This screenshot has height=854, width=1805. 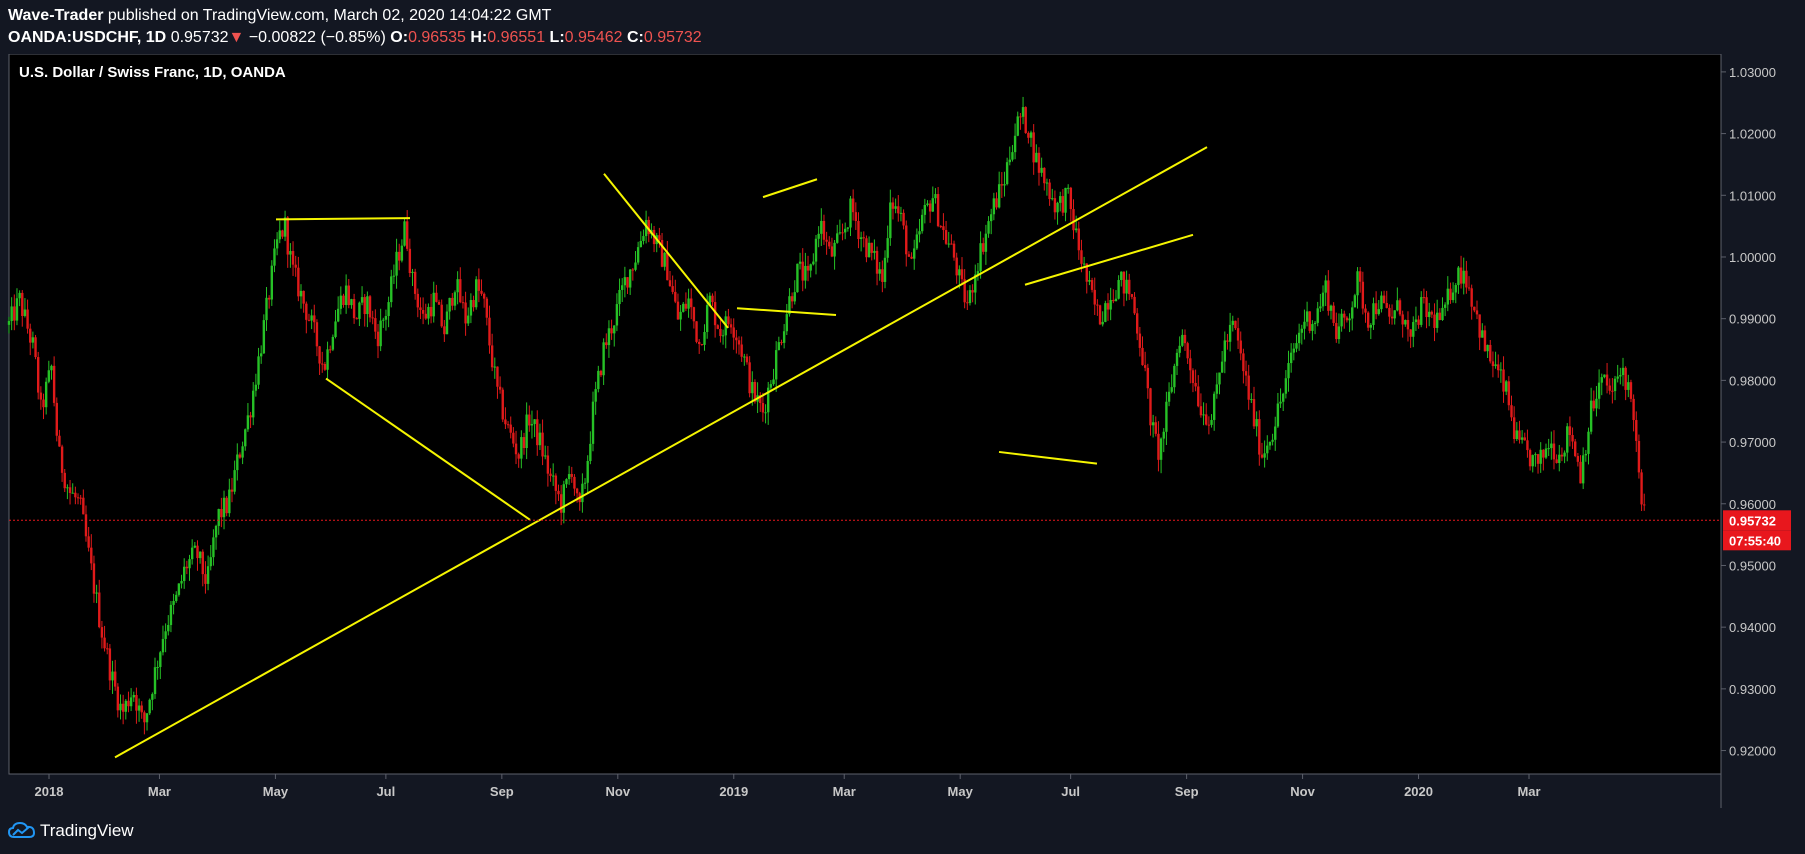 I want to click on y-tick-label: 0.95000, so click(x=1752, y=565).